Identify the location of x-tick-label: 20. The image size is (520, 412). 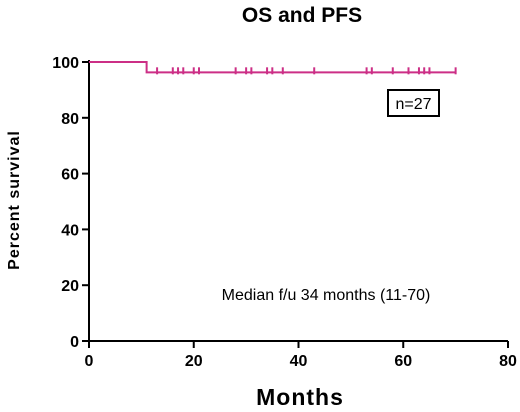
(194, 361).